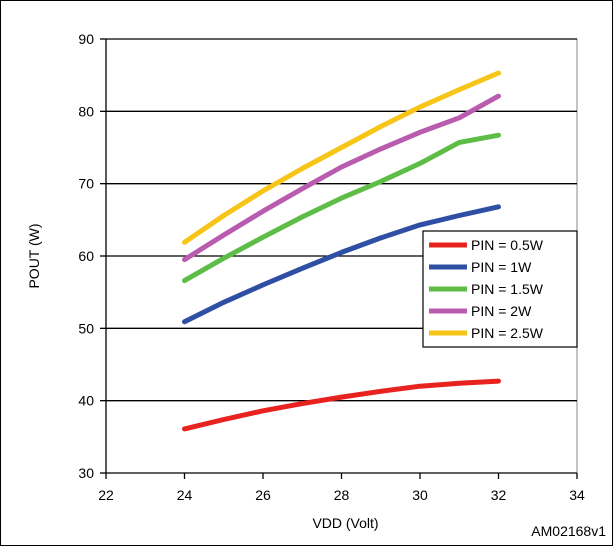 The image size is (613, 546). I want to click on figure-id: AM02168v1, so click(568, 531).